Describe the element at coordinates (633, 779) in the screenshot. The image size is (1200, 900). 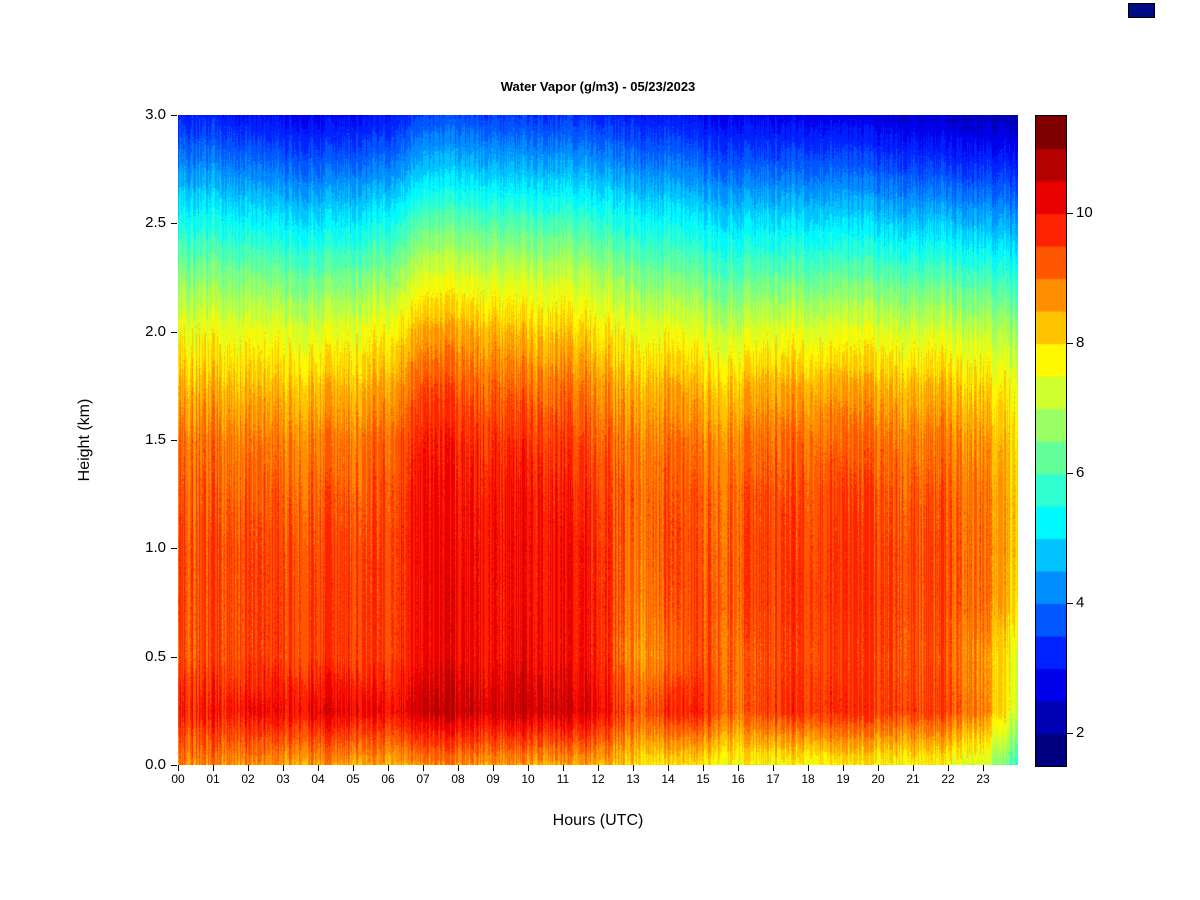
I see `x-tick-label: 13` at that location.